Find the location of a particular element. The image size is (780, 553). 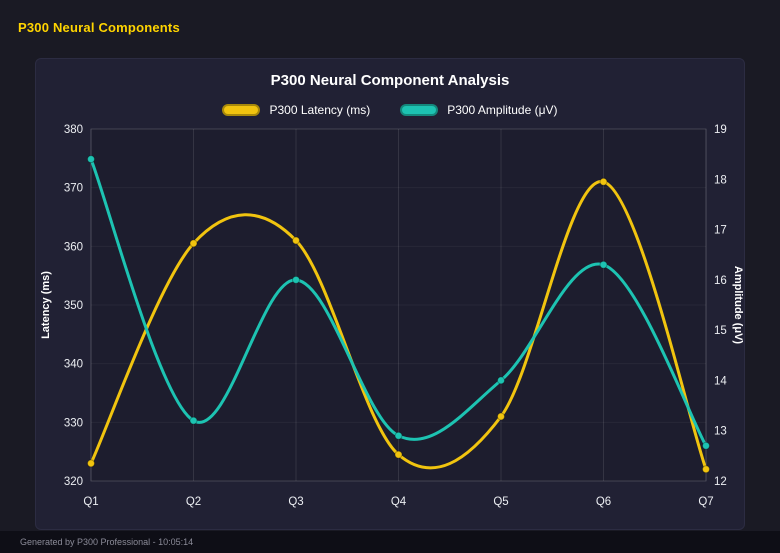

legend-item-p300-amplitude-v: P300 Amplitude (μV) is located at coordinates (479, 110).